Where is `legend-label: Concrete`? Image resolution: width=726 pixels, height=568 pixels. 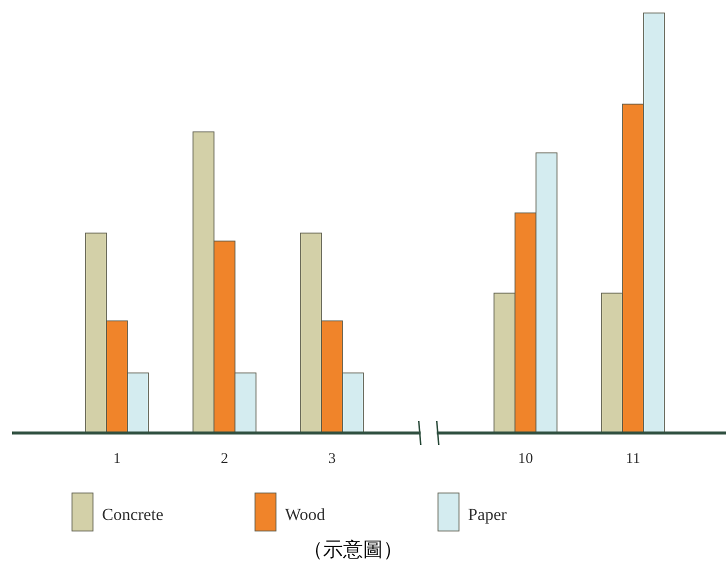
legend-label: Concrete is located at coordinates (133, 514).